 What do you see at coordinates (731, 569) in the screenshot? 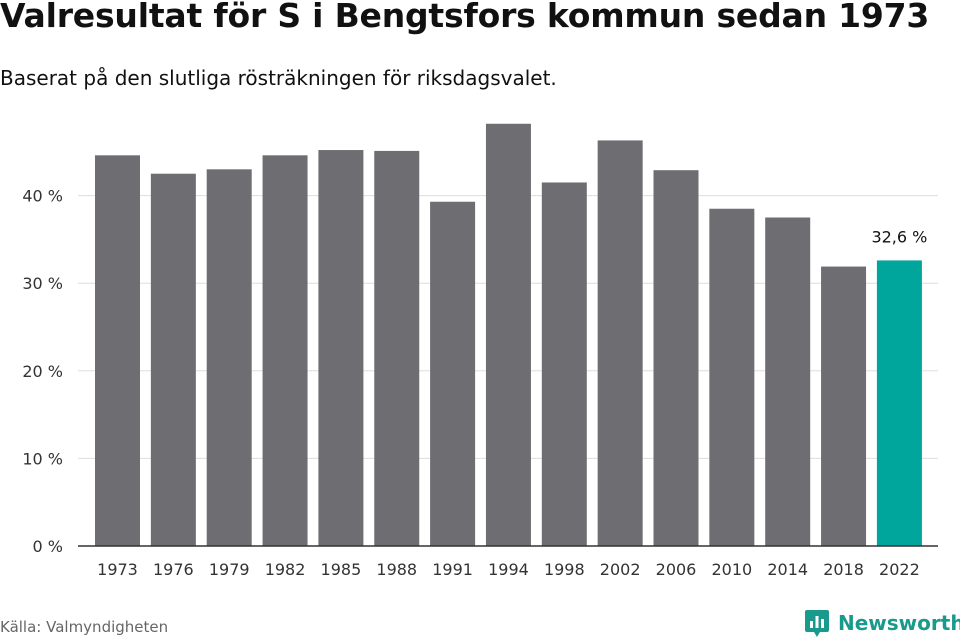
I see `x-tick-label: 2010` at bounding box center [731, 569].